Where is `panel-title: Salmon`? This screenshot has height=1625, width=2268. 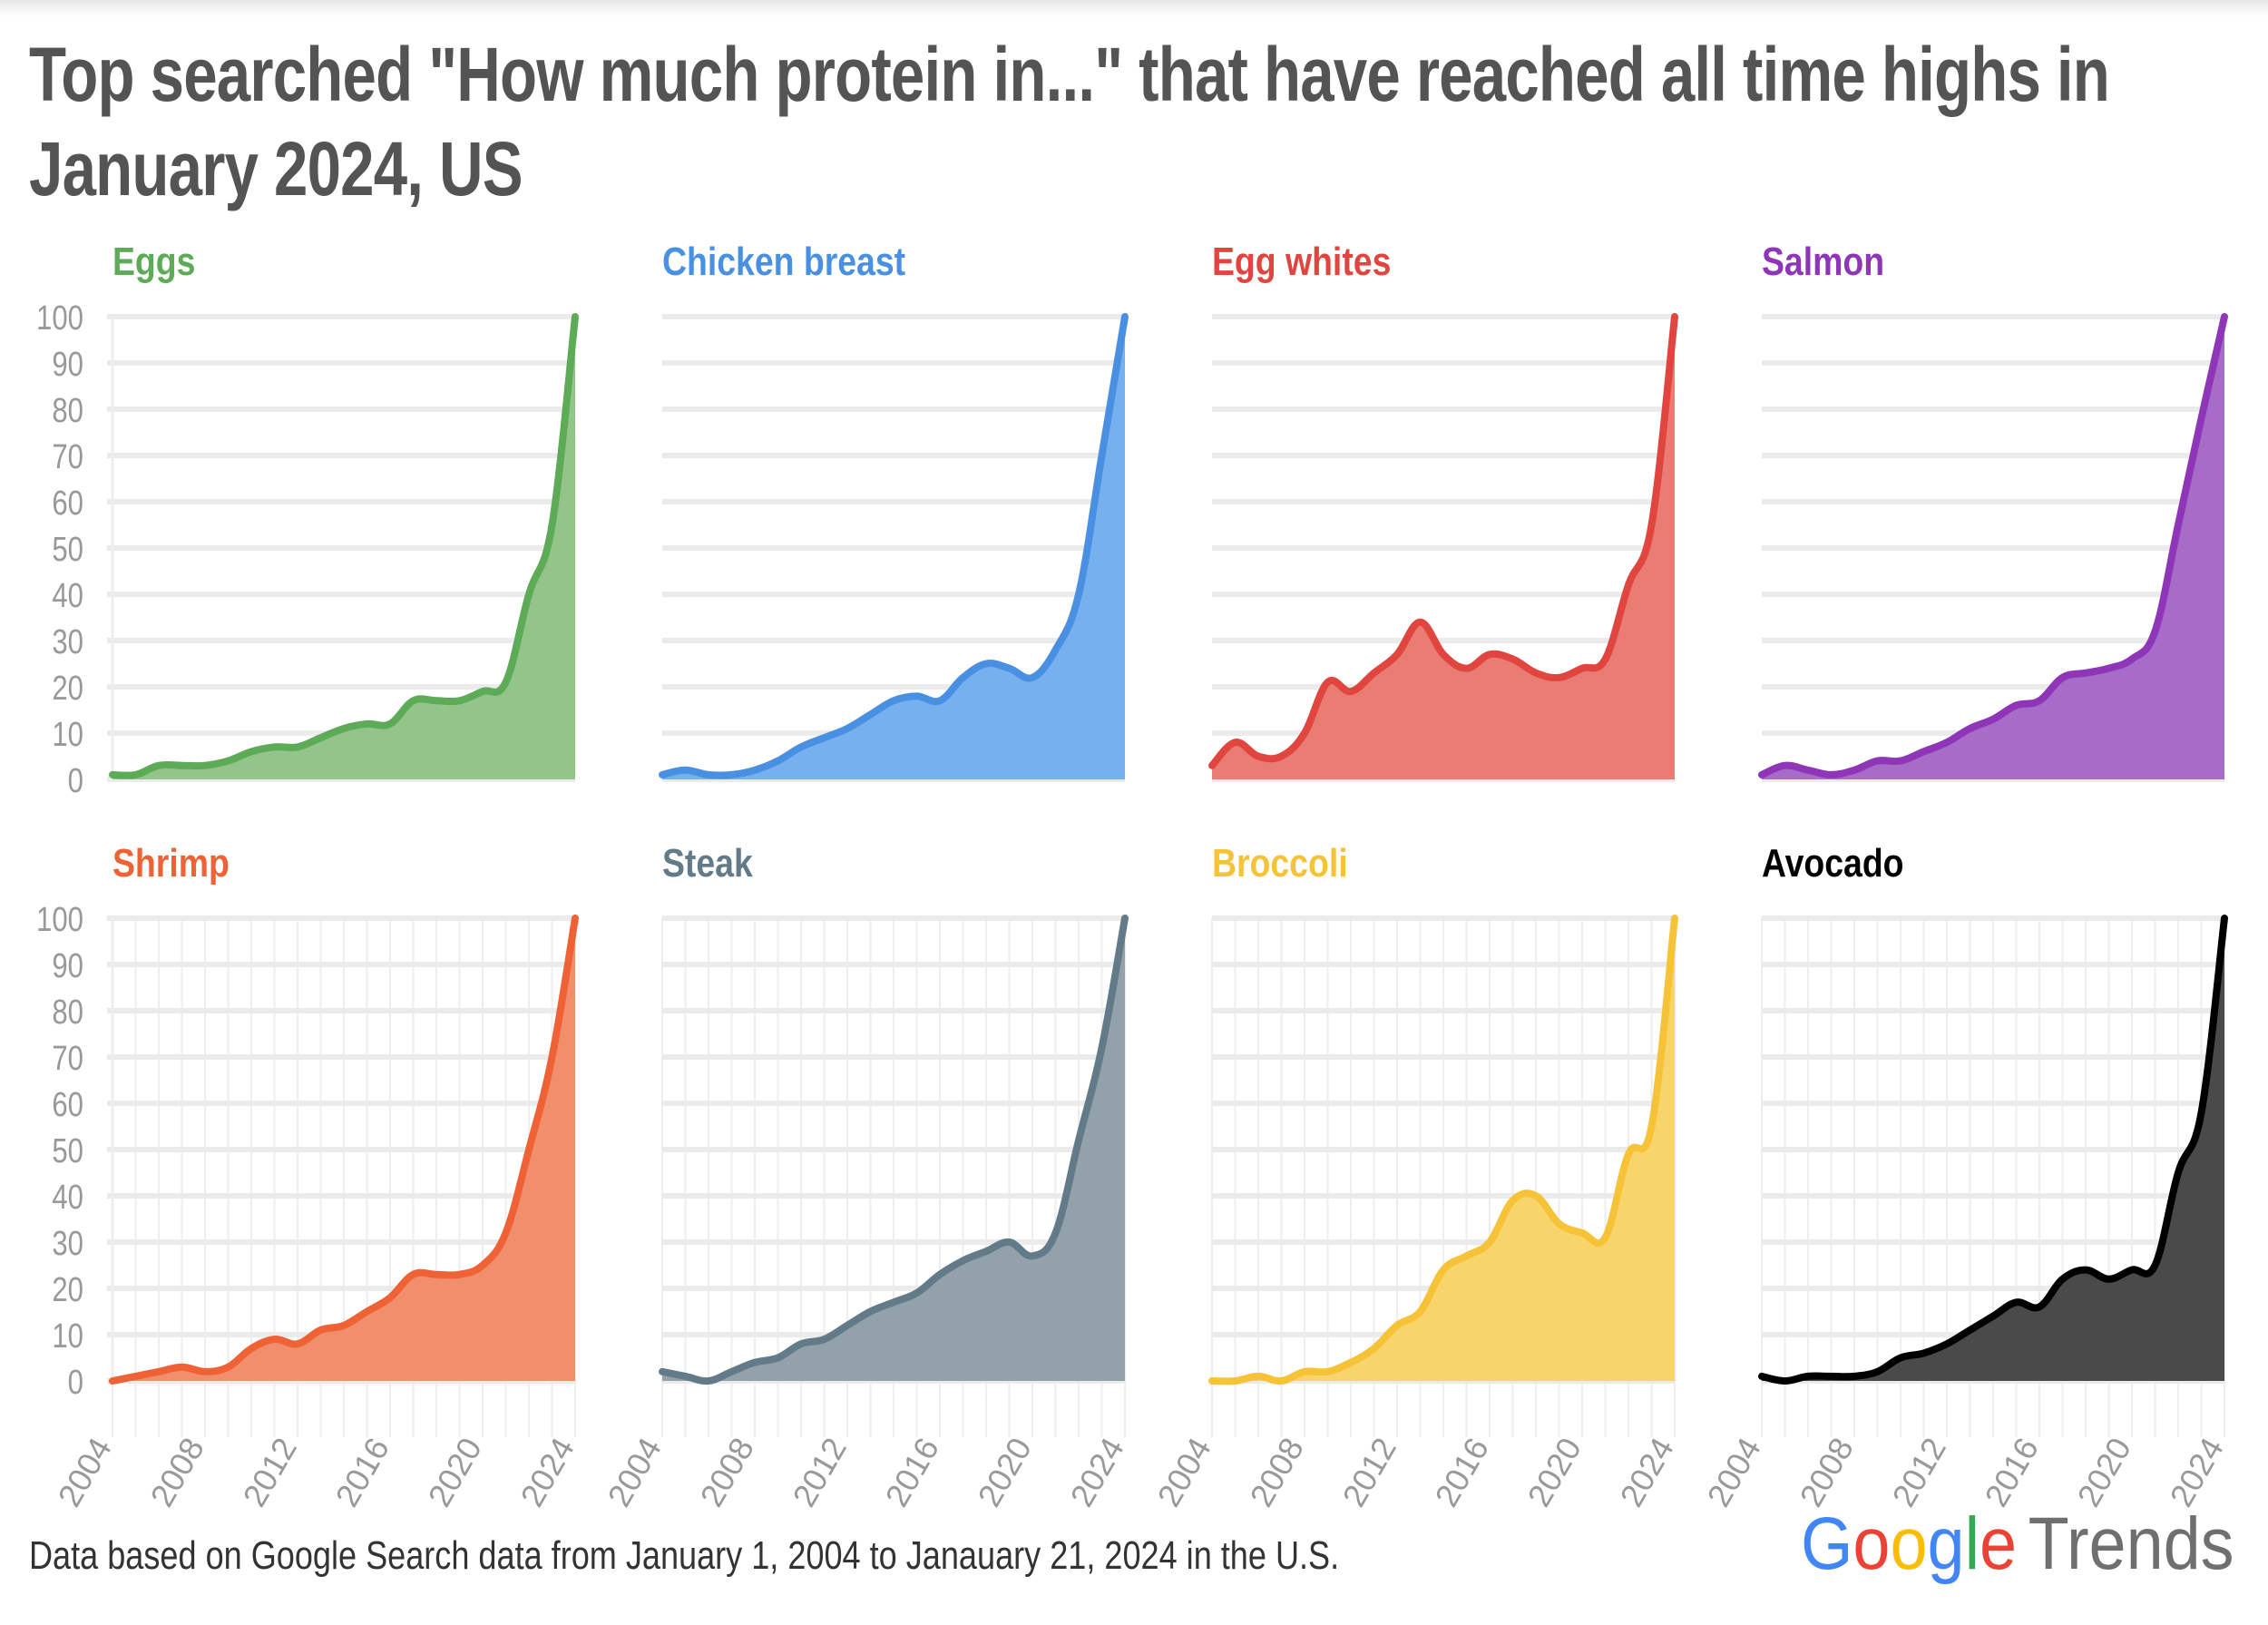 panel-title: Salmon is located at coordinates (1823, 261).